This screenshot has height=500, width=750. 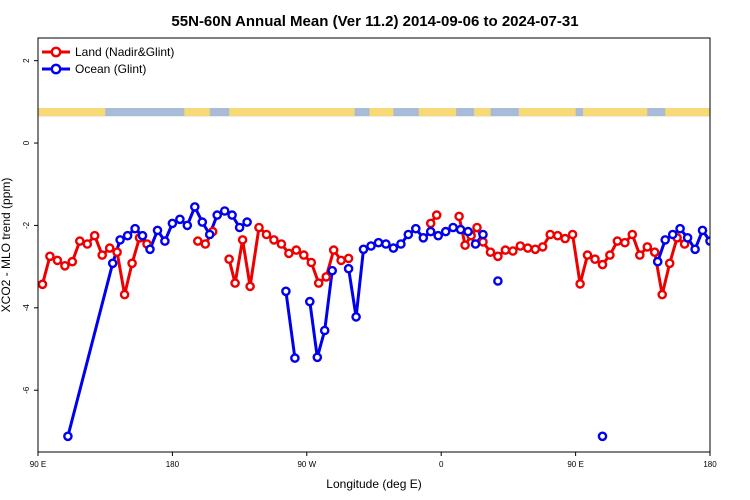 What do you see at coordinates (26, 60) in the screenshot?
I see `y-tick-label: 2` at bounding box center [26, 60].